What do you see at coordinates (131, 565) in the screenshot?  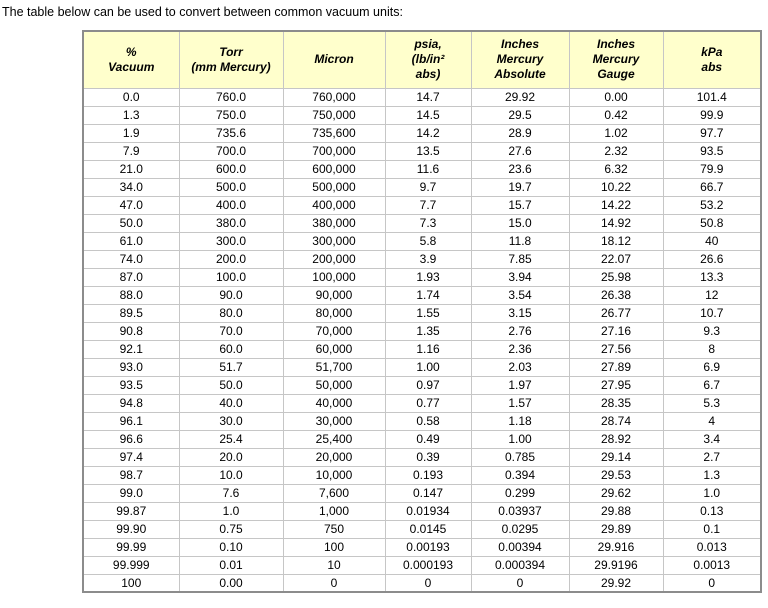 I see `table-cell: 99.999` at bounding box center [131, 565].